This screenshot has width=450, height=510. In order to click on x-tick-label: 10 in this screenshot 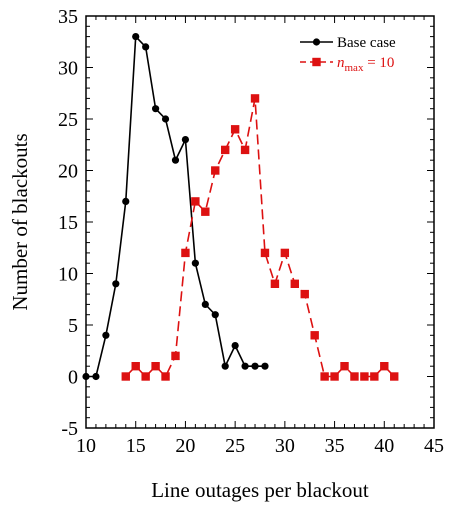, I will do `click(86, 446)`.